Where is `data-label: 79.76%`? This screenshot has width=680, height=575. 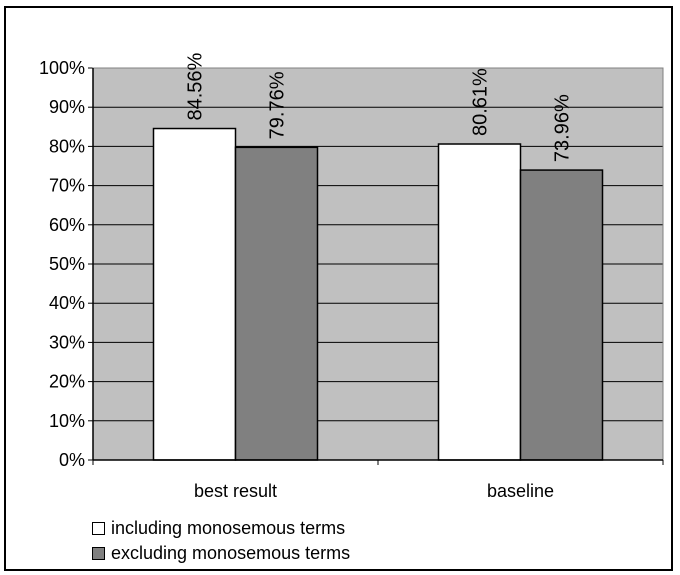
data-label: 79.76% is located at coordinates (278, 105).